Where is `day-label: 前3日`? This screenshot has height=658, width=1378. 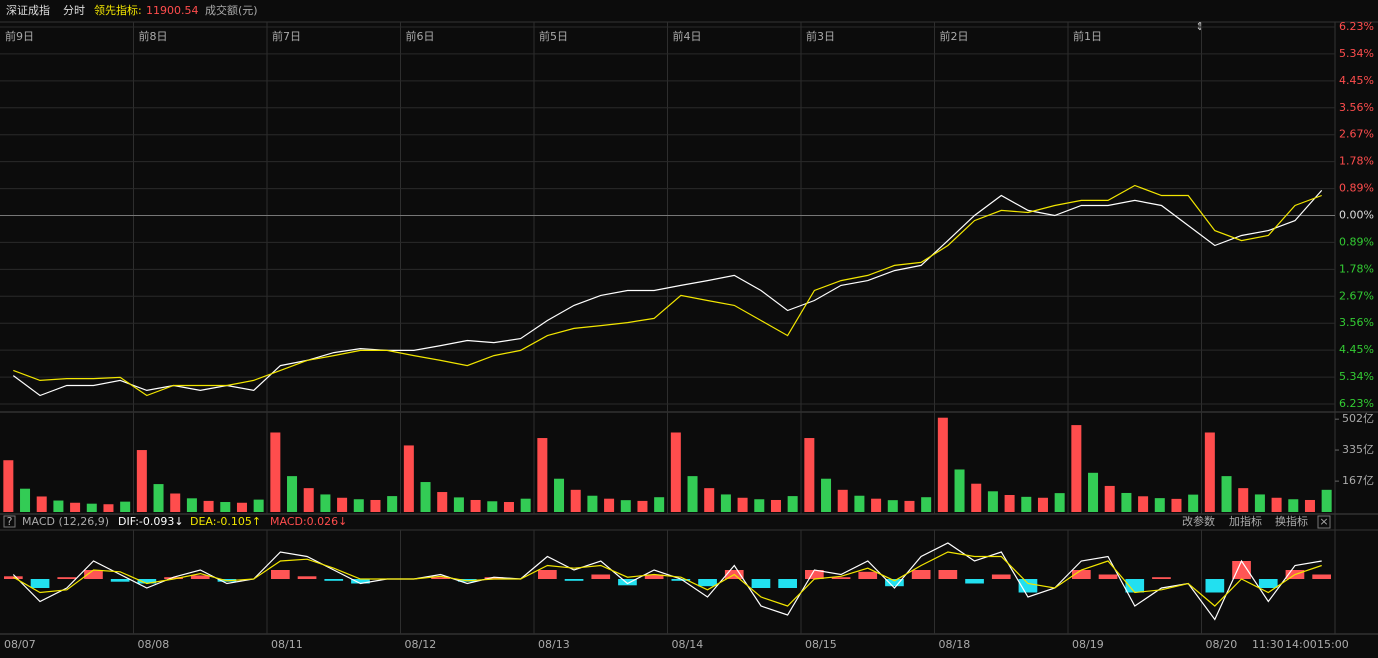
day-label: 前3日 is located at coordinates (820, 36).